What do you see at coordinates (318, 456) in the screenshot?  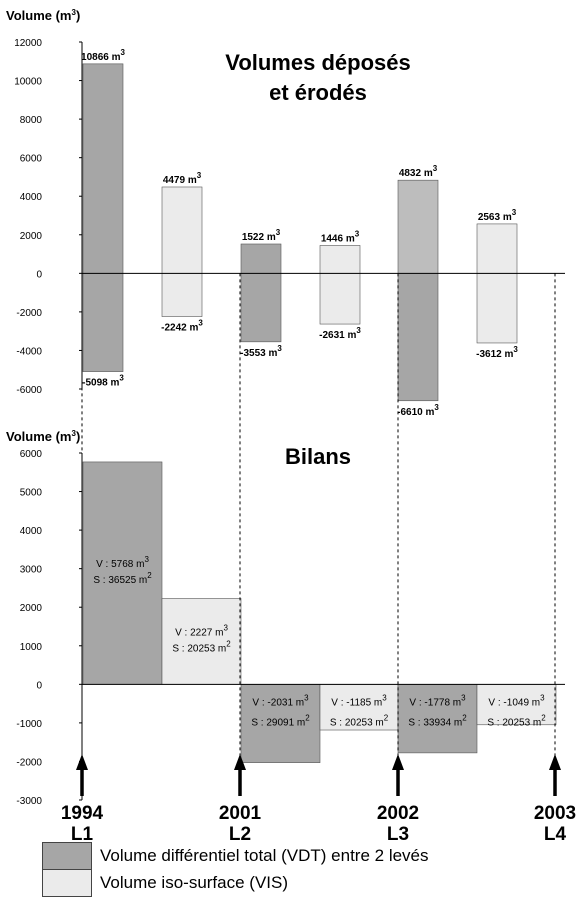 I see `chart-title: Bilans` at bounding box center [318, 456].